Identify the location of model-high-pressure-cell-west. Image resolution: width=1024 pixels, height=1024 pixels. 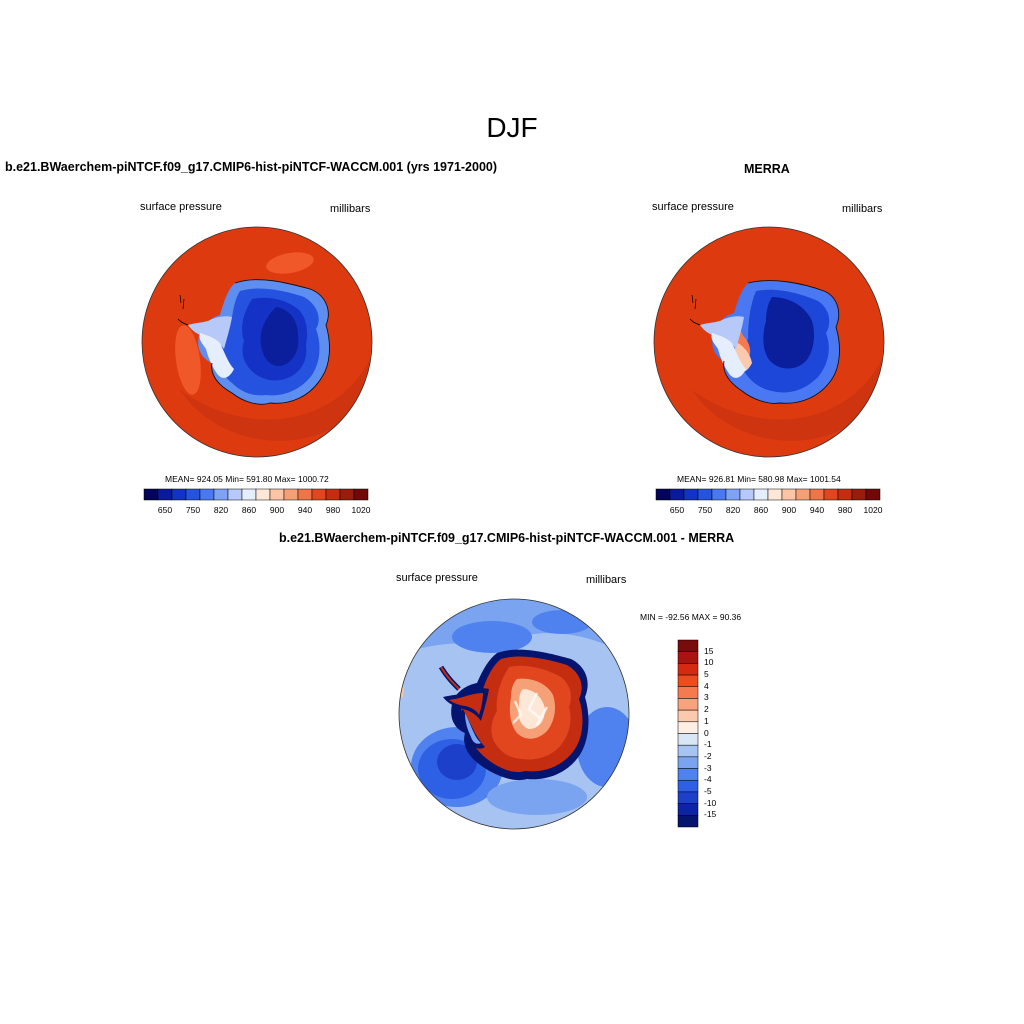
(188, 360).